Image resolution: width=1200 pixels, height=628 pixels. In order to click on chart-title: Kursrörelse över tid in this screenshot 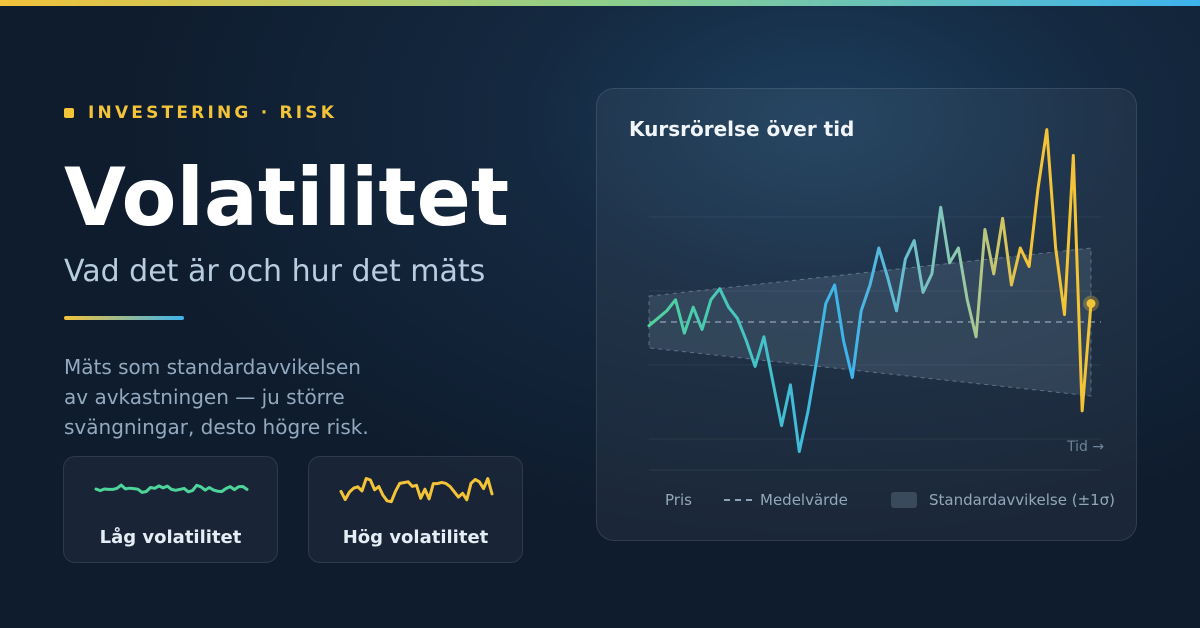, I will do `click(742, 129)`.